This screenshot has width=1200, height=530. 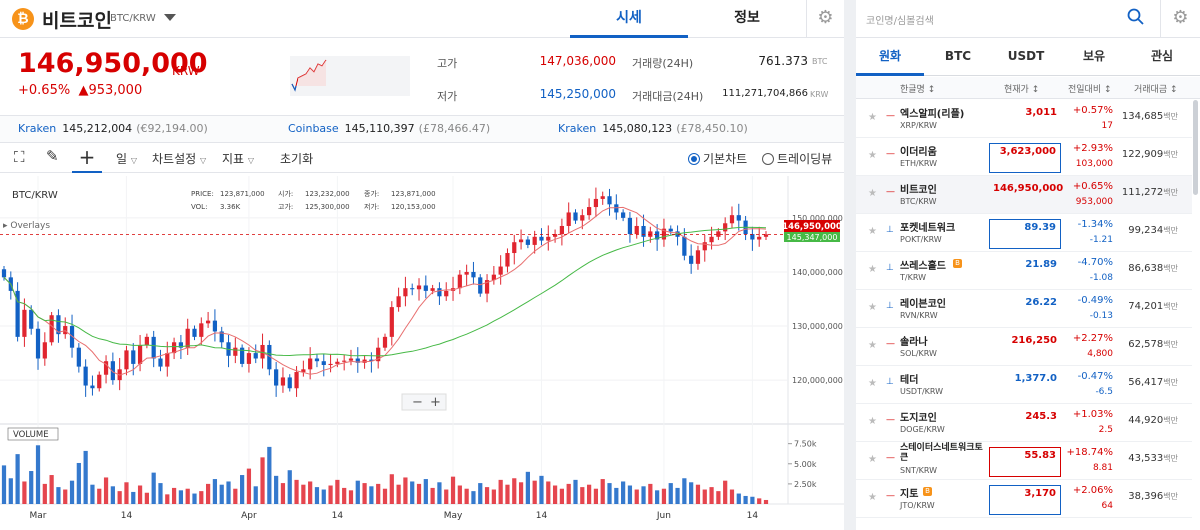 What do you see at coordinates (717, 158) in the screenshot?
I see `basic-chart-radio: 기본차트` at bounding box center [717, 158].